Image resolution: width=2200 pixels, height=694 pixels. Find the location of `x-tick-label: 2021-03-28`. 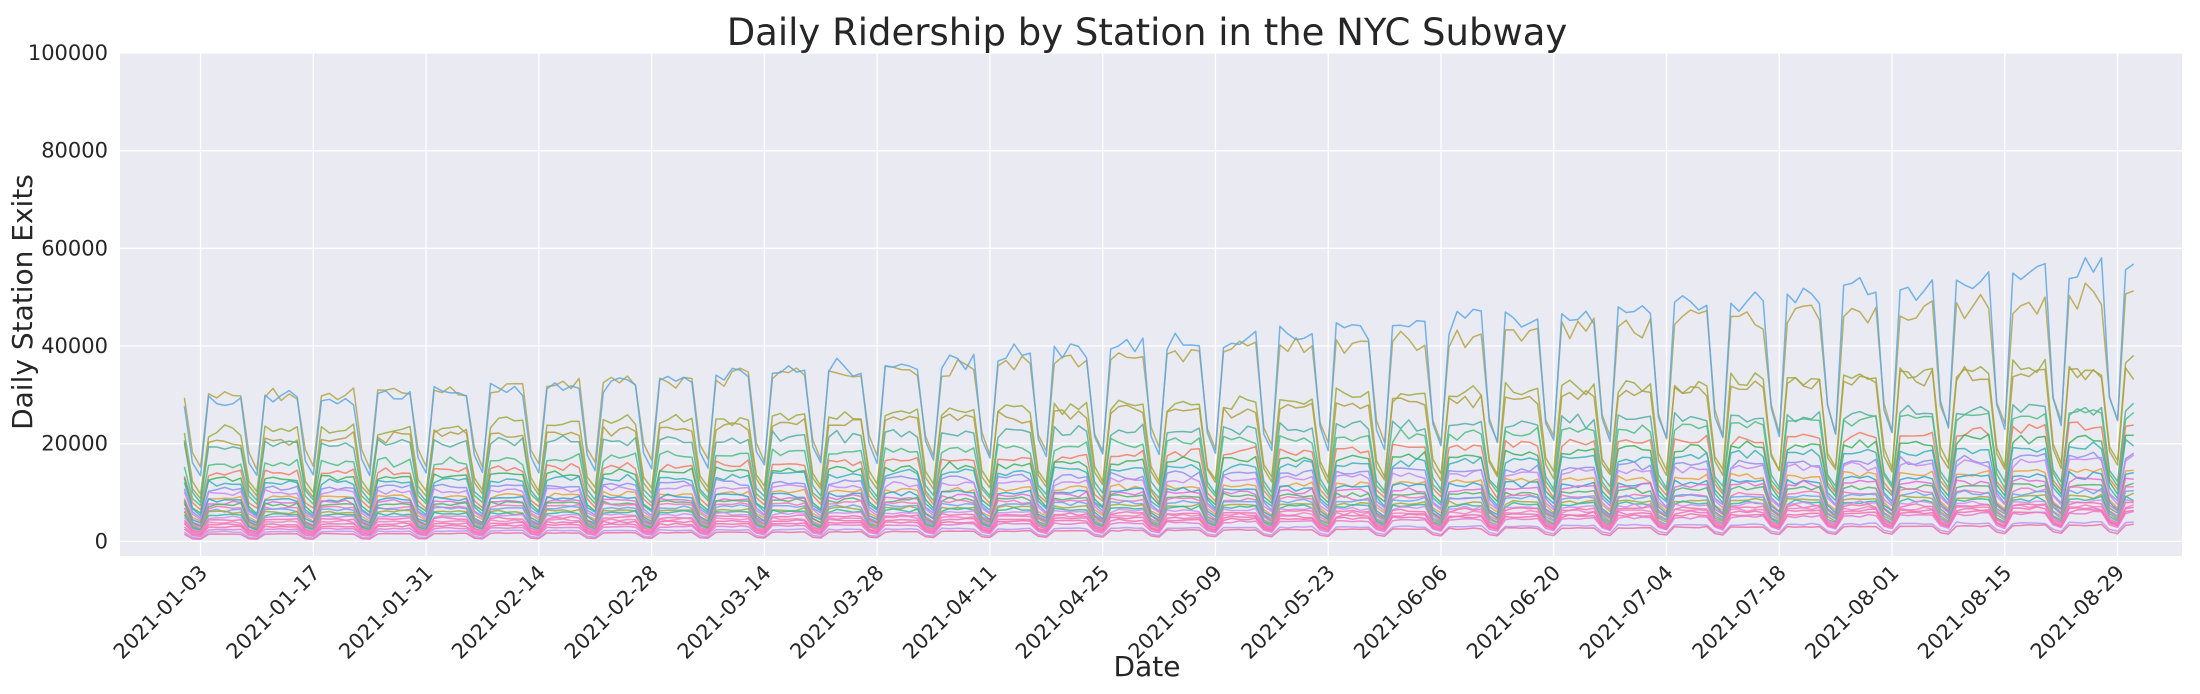

x-tick-label: 2021-03-28 is located at coordinates (836, 612).